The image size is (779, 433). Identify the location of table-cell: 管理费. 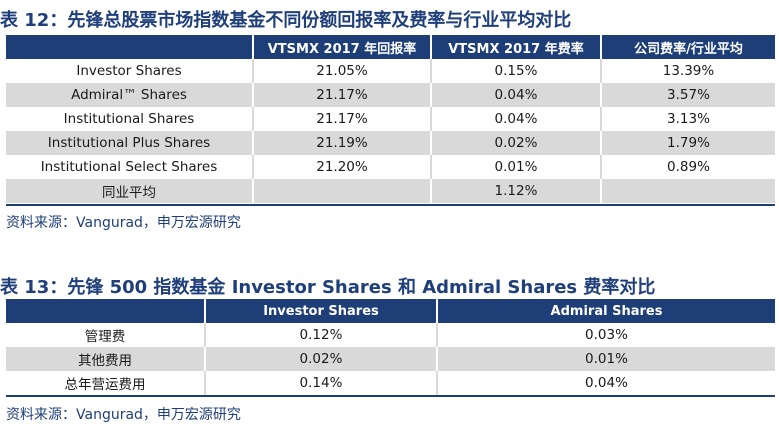
(105, 335).